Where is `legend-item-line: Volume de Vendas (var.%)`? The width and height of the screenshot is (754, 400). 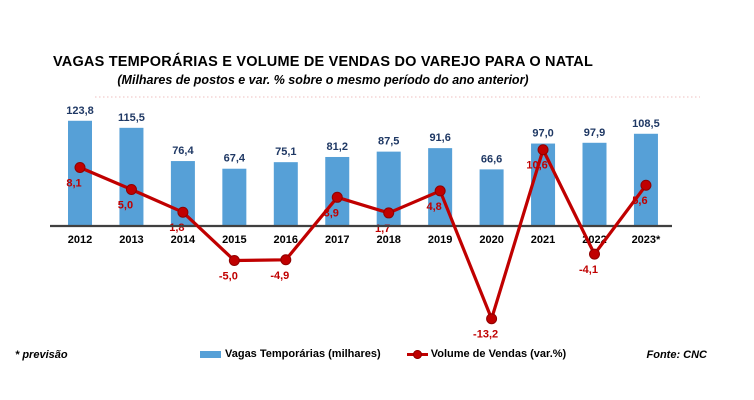 legend-item-line: Volume de Vendas (var.%) is located at coordinates (486, 354).